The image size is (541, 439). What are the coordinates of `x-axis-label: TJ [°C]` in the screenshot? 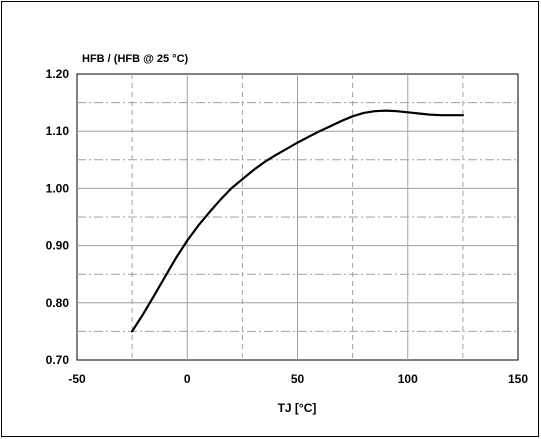 It's located at (297, 408).